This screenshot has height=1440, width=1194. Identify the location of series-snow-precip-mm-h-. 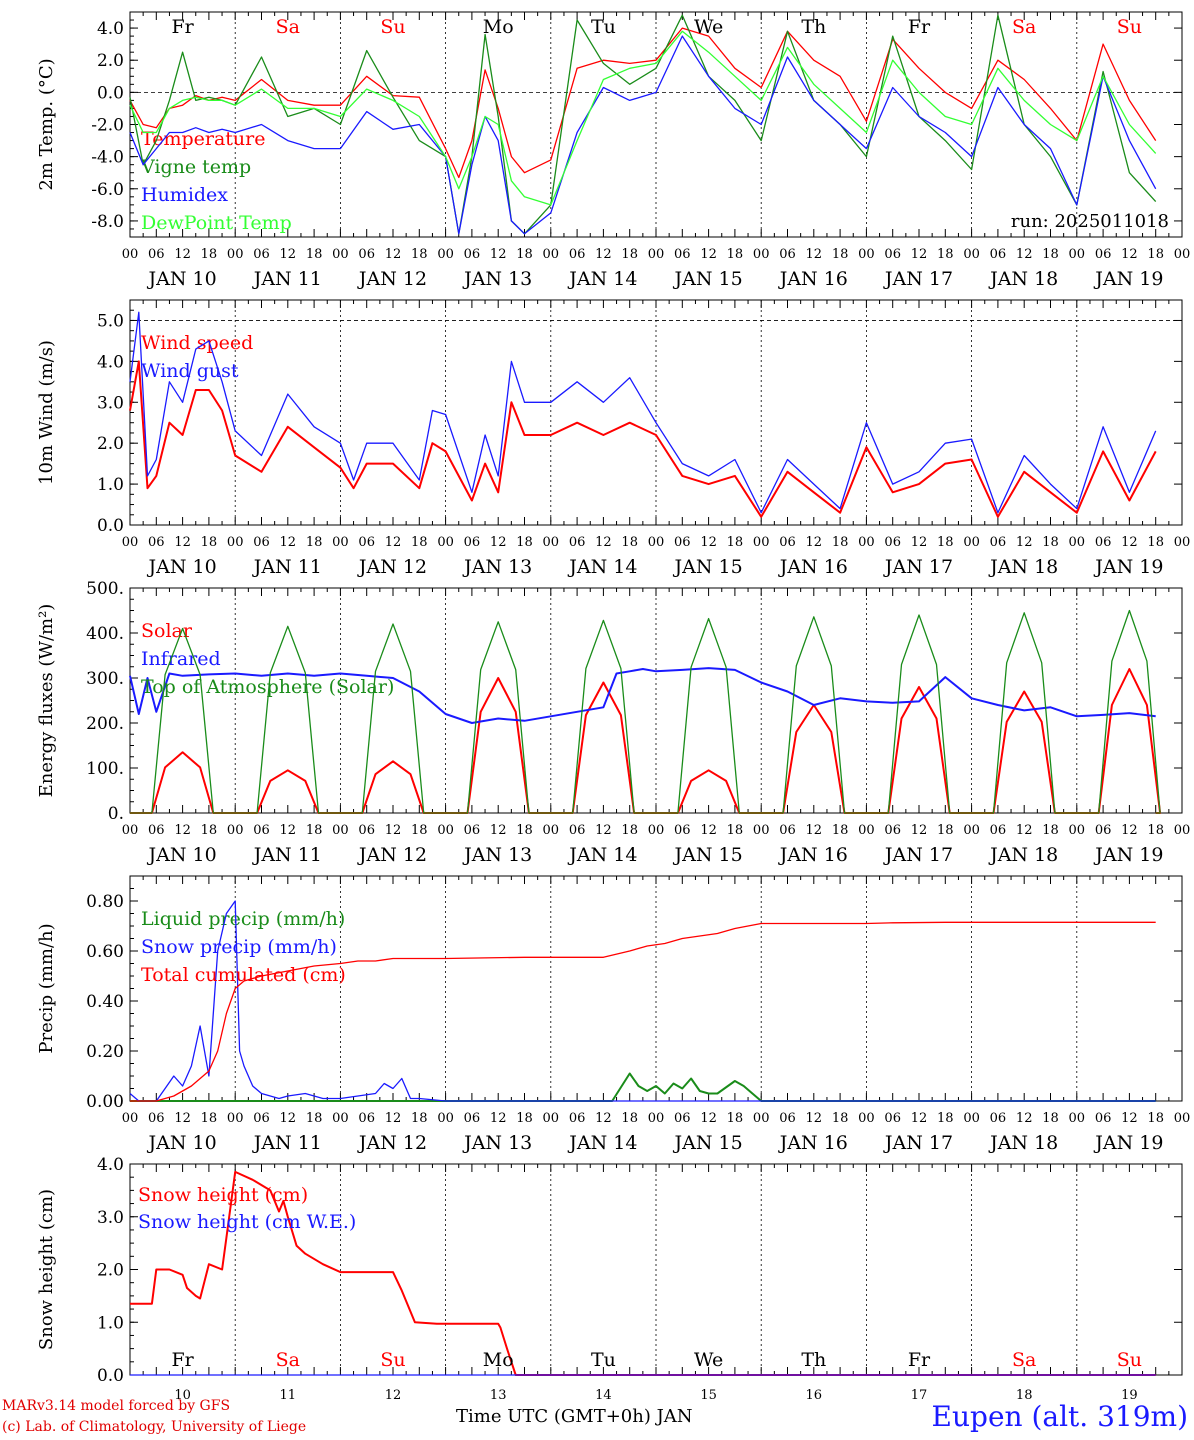
(642, 1001).